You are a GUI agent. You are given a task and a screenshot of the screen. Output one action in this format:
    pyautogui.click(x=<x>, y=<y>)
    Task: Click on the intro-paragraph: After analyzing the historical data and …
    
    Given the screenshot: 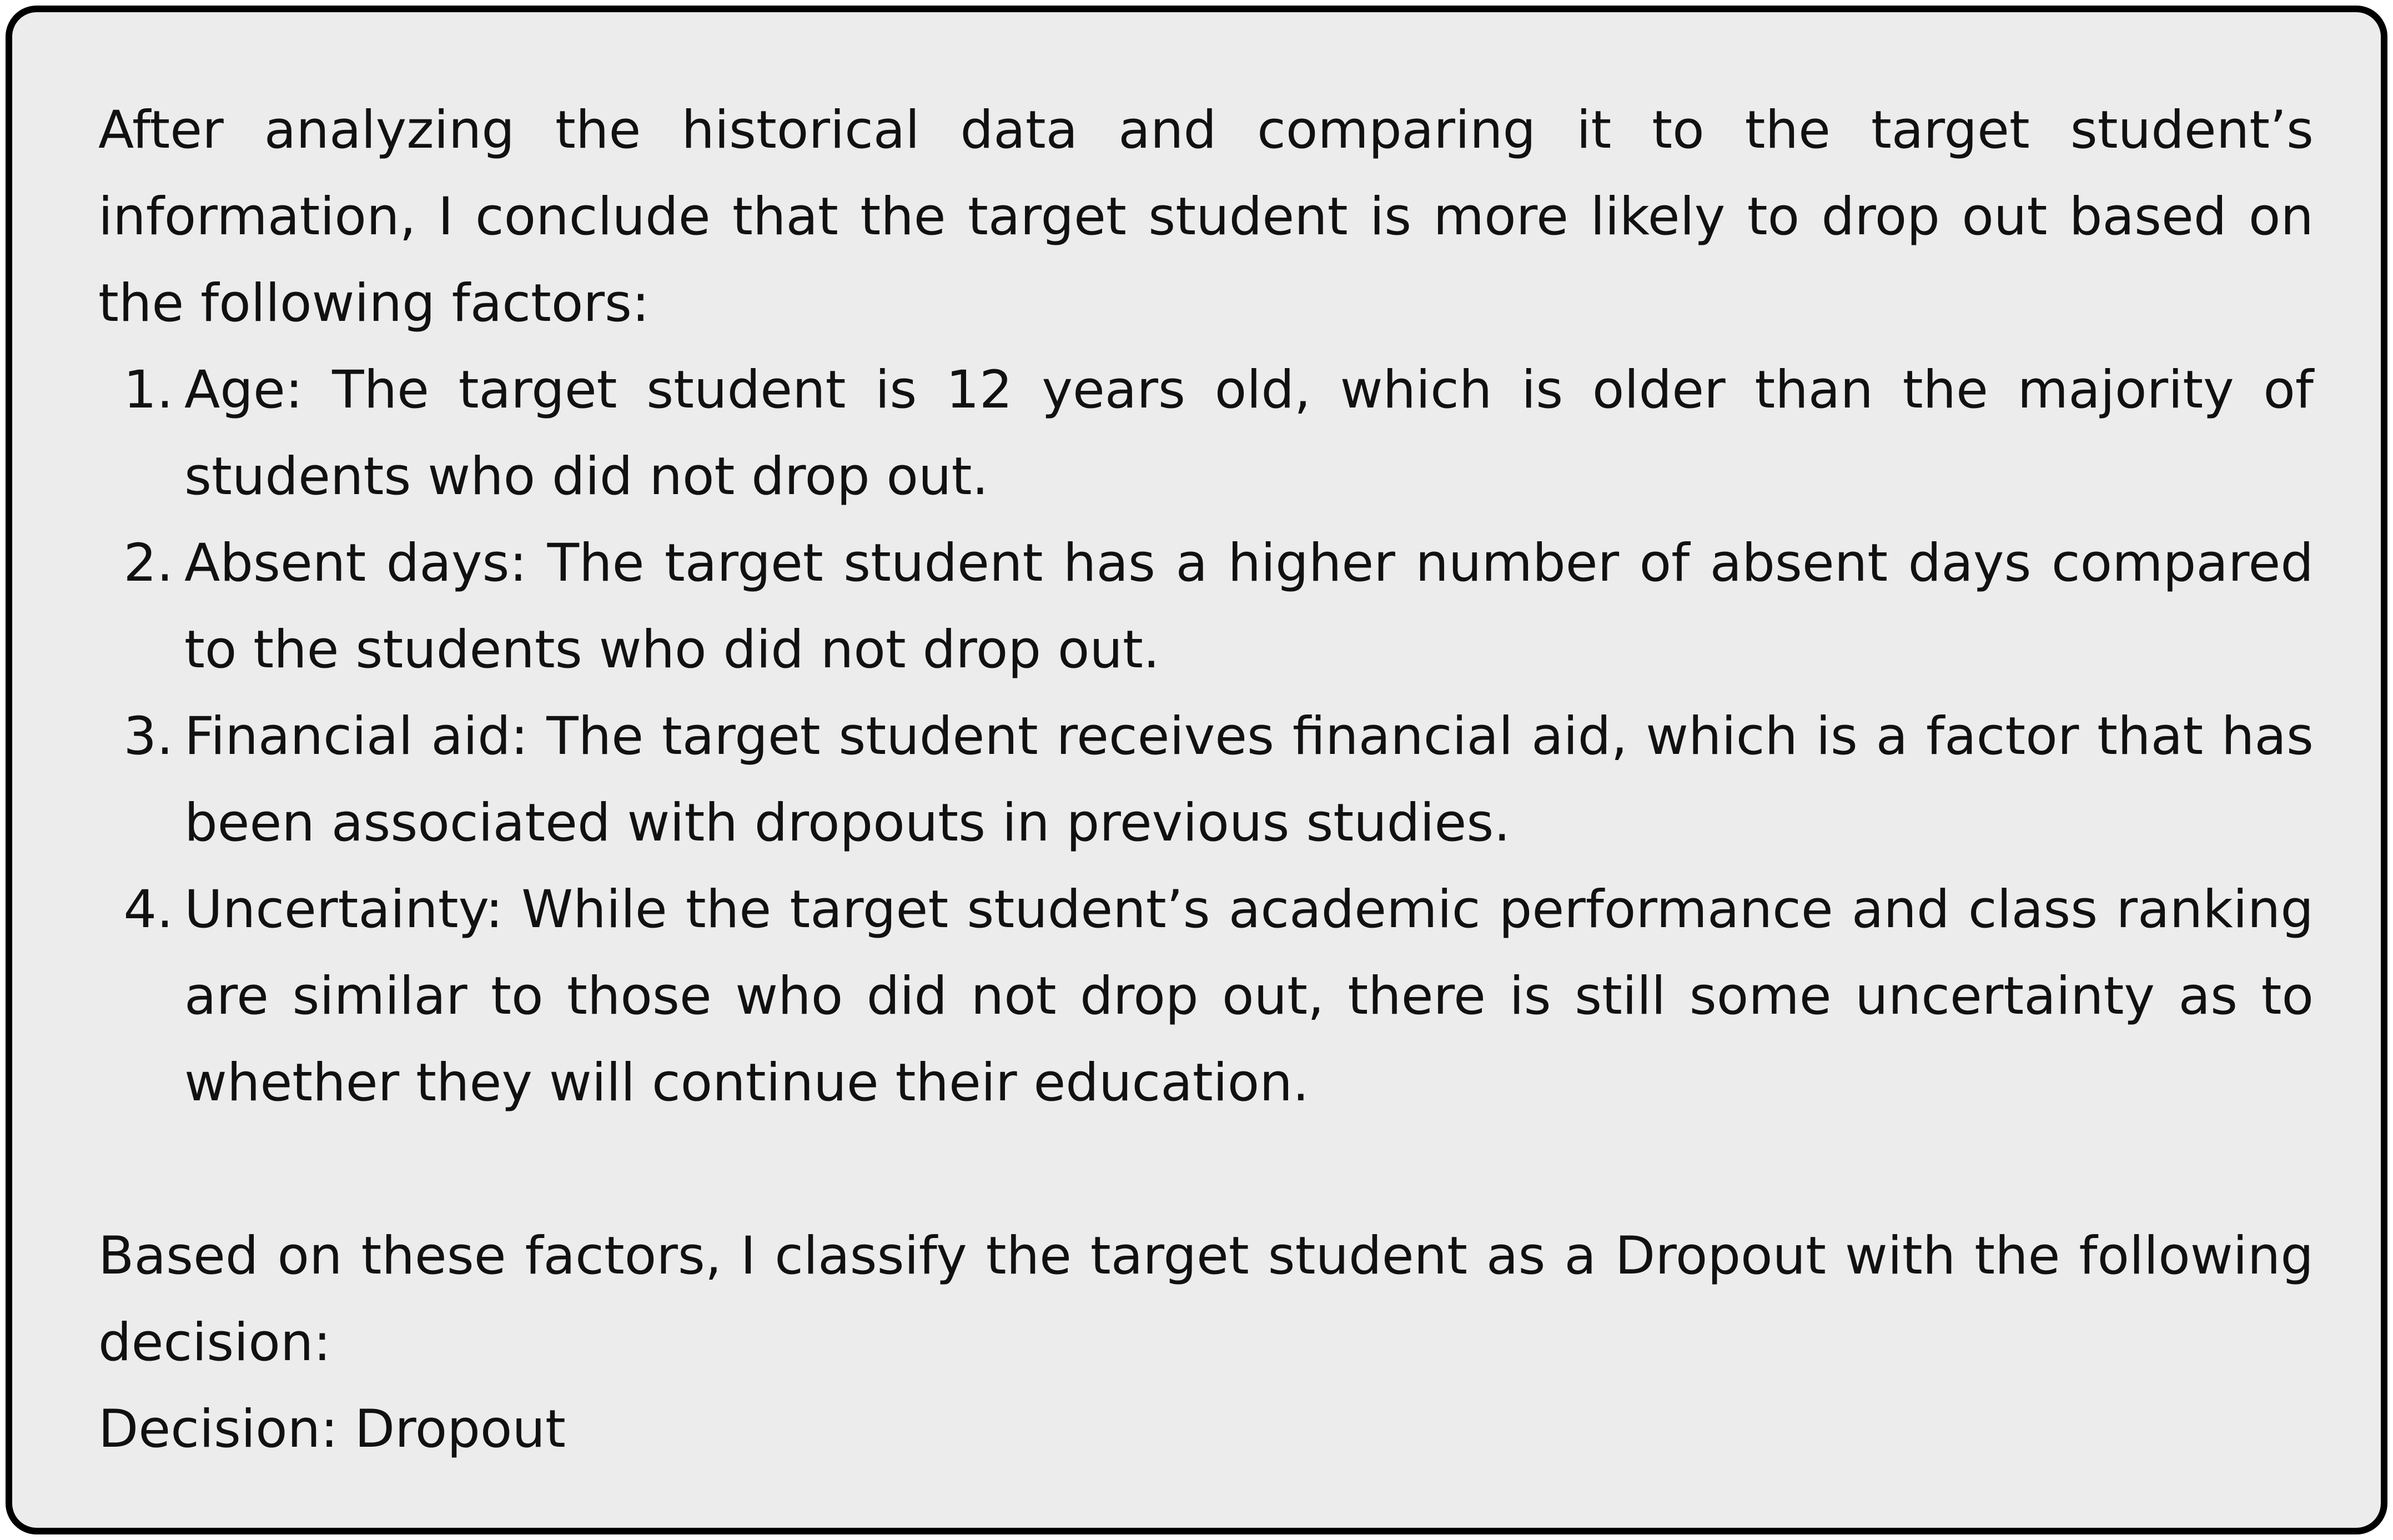 What is the action you would take?
    pyautogui.click(x=1206, y=217)
    